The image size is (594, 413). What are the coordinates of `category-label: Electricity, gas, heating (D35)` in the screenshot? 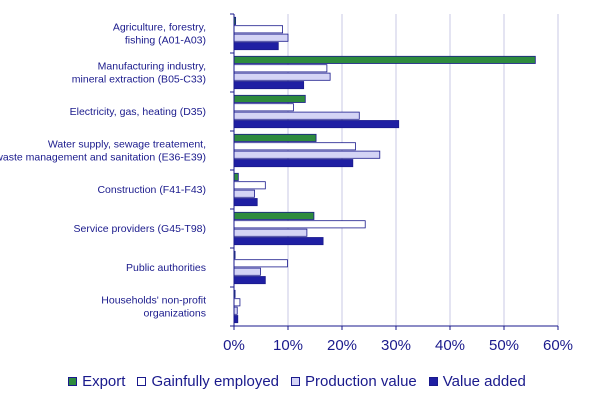 It's located at (138, 112).